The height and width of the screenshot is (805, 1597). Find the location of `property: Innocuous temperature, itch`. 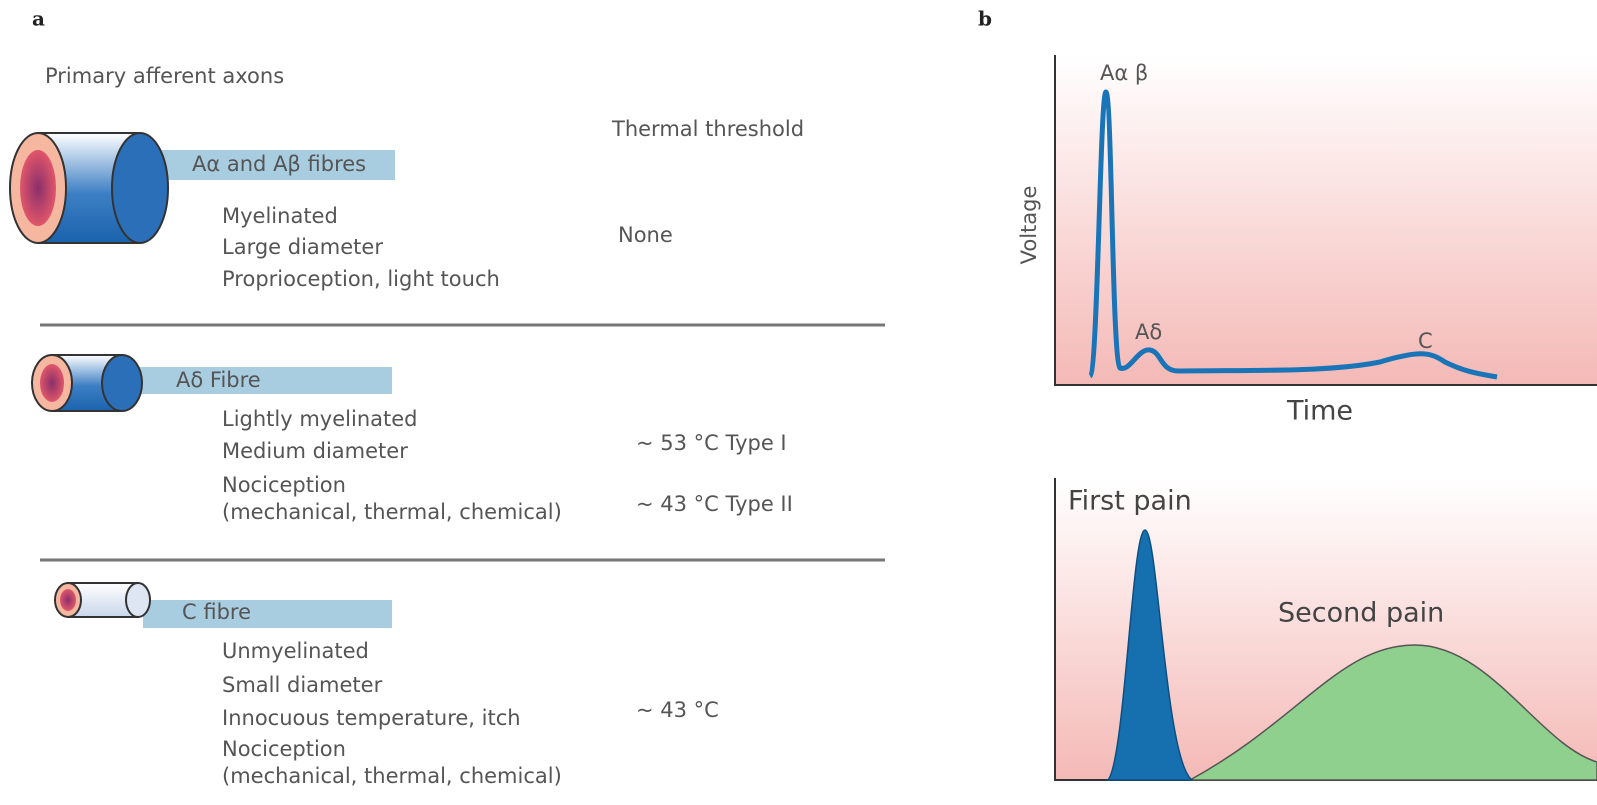

property: Innocuous temperature, itch is located at coordinates (371, 718).